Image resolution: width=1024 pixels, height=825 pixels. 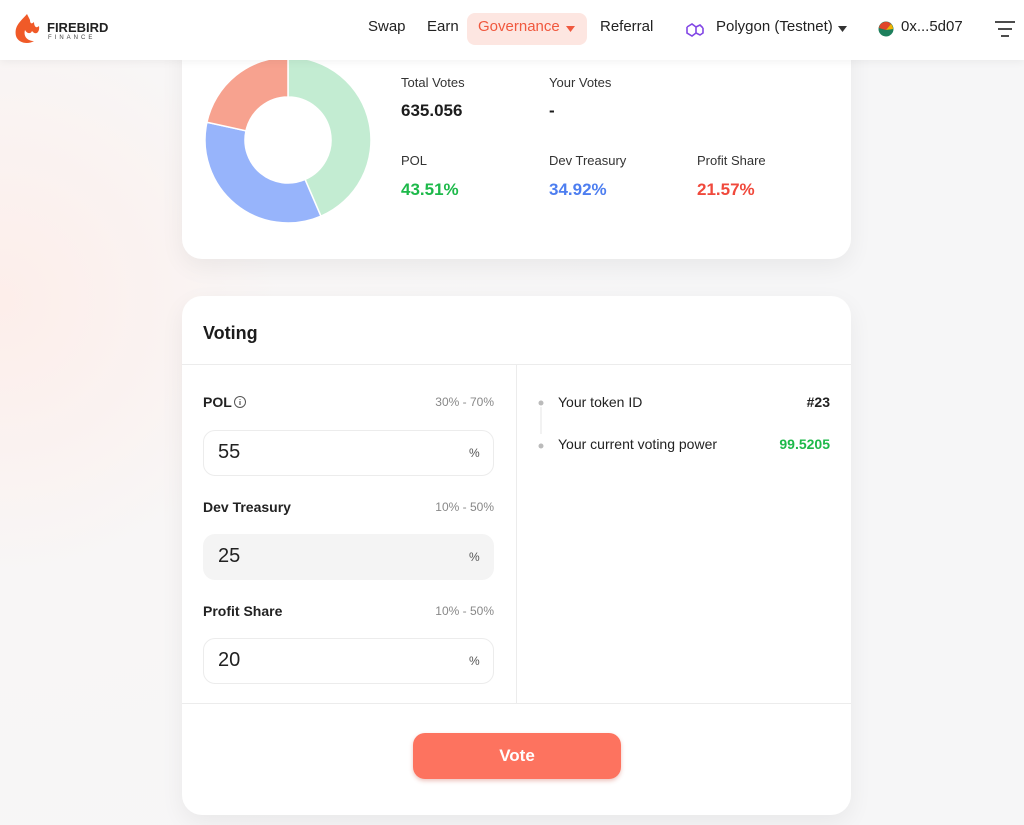 What do you see at coordinates (588, 160) in the screenshot?
I see `share-label: Dev Treasury` at bounding box center [588, 160].